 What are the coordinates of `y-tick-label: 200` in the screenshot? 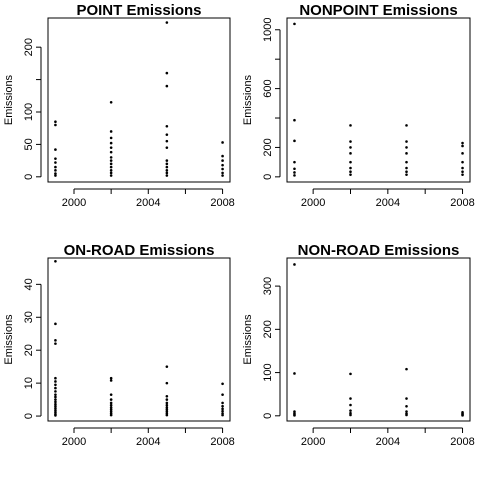 It's located at (268, 147).